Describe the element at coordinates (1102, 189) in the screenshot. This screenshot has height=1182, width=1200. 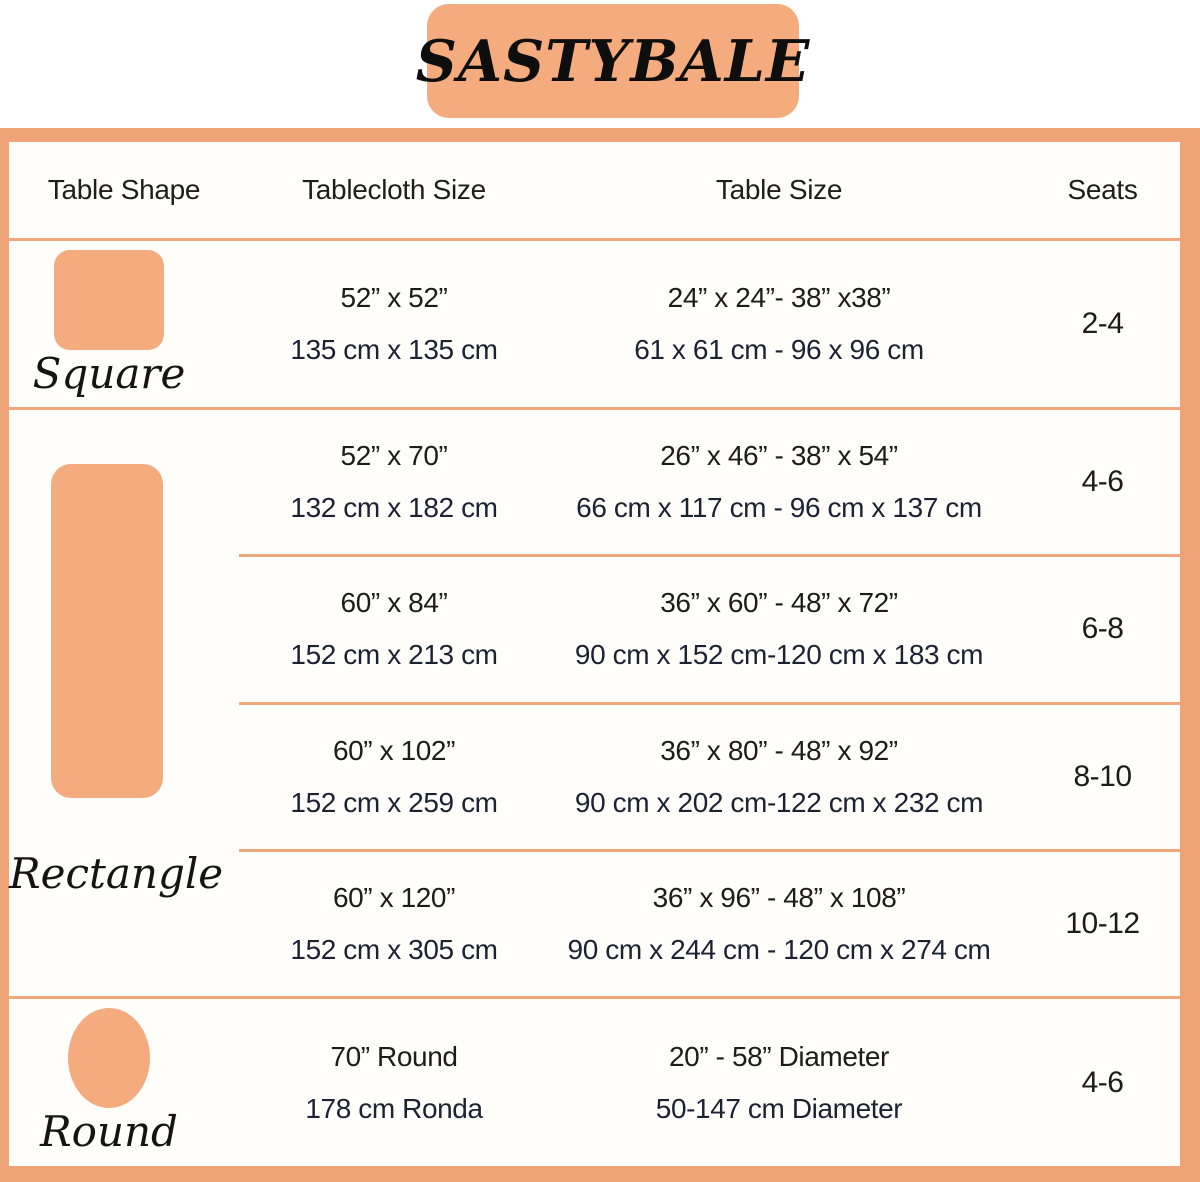
I see `column-header-seats: Seats` at that location.